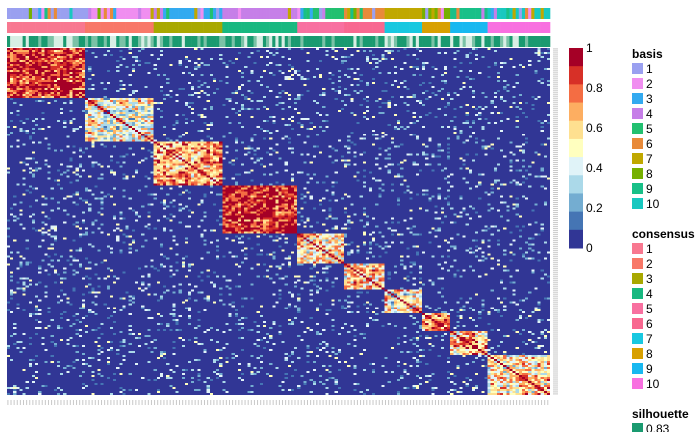 This screenshot has height=432, width=700. I want to click on legend-label: 2, so click(649, 264).